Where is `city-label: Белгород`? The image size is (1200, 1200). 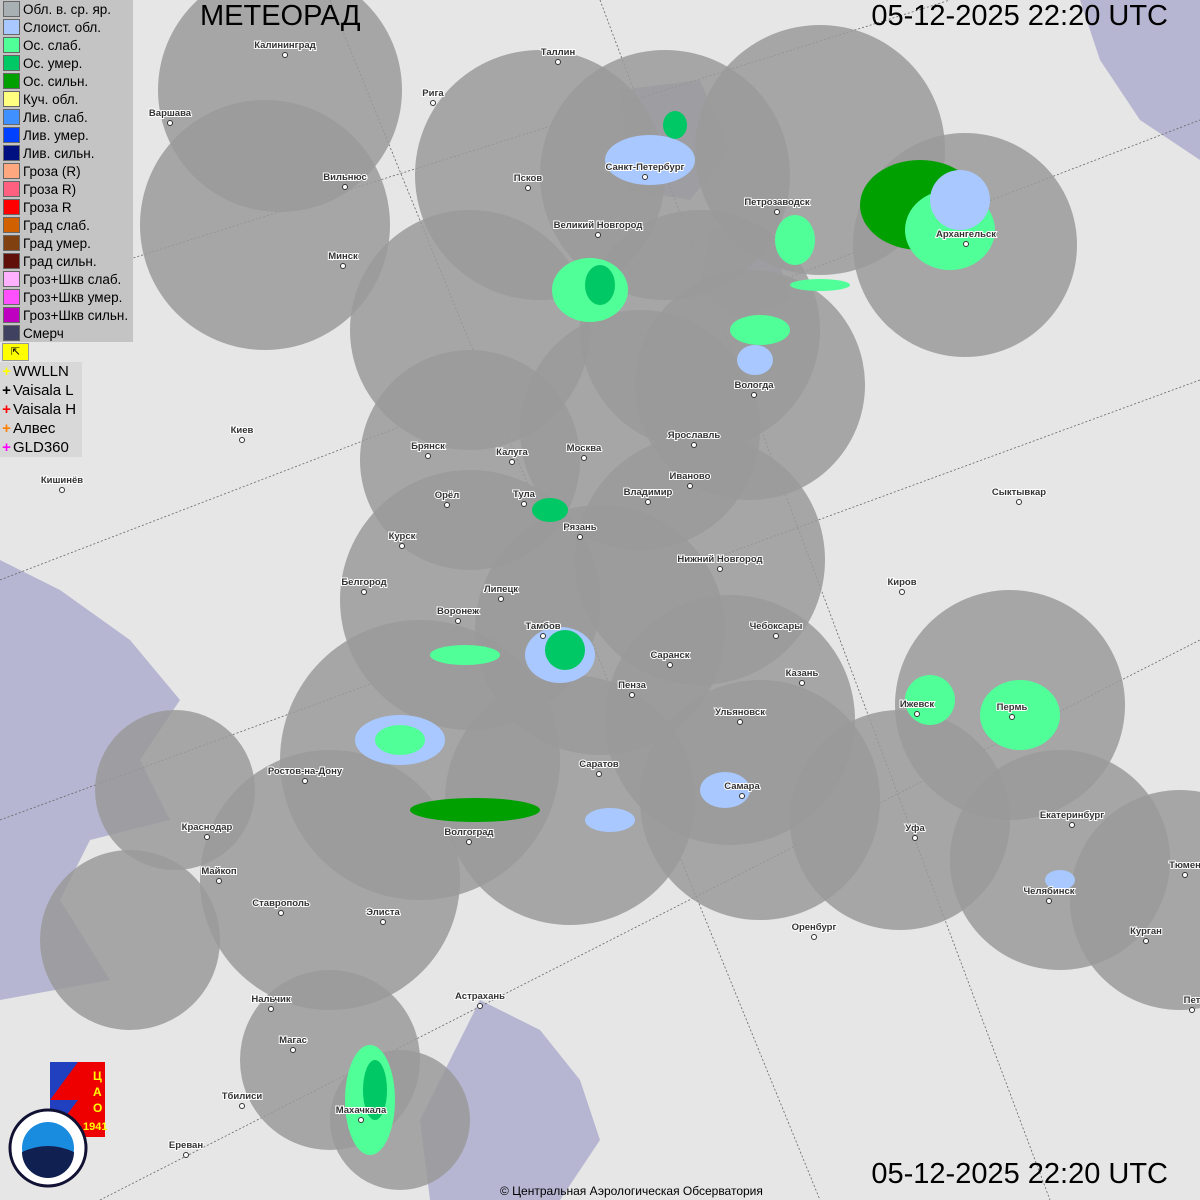
city-label: Белгород is located at coordinates (363, 582).